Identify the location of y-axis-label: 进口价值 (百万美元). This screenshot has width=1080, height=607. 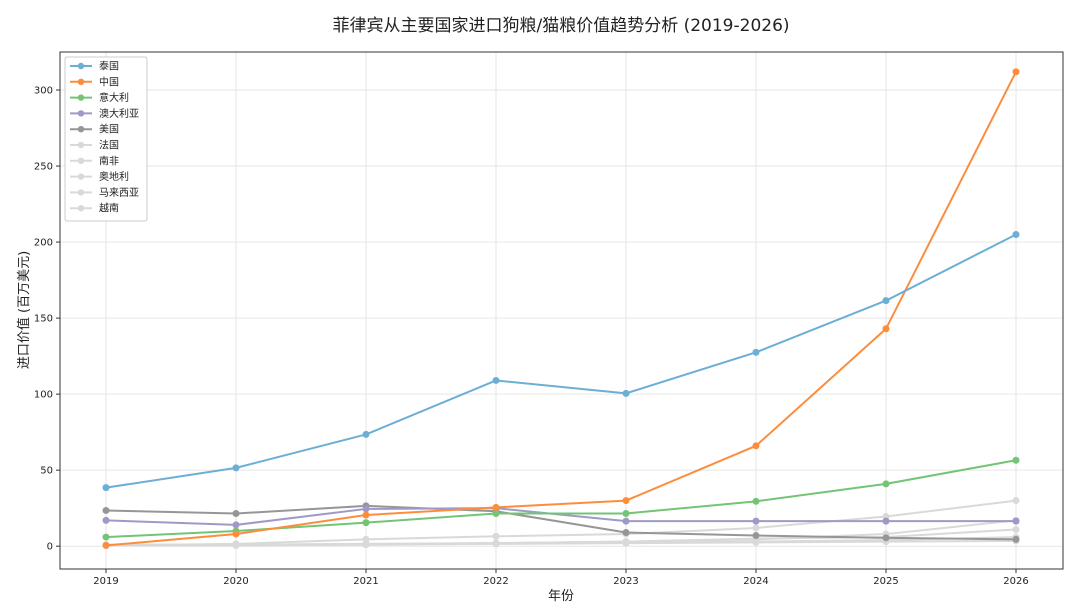
(24, 310).